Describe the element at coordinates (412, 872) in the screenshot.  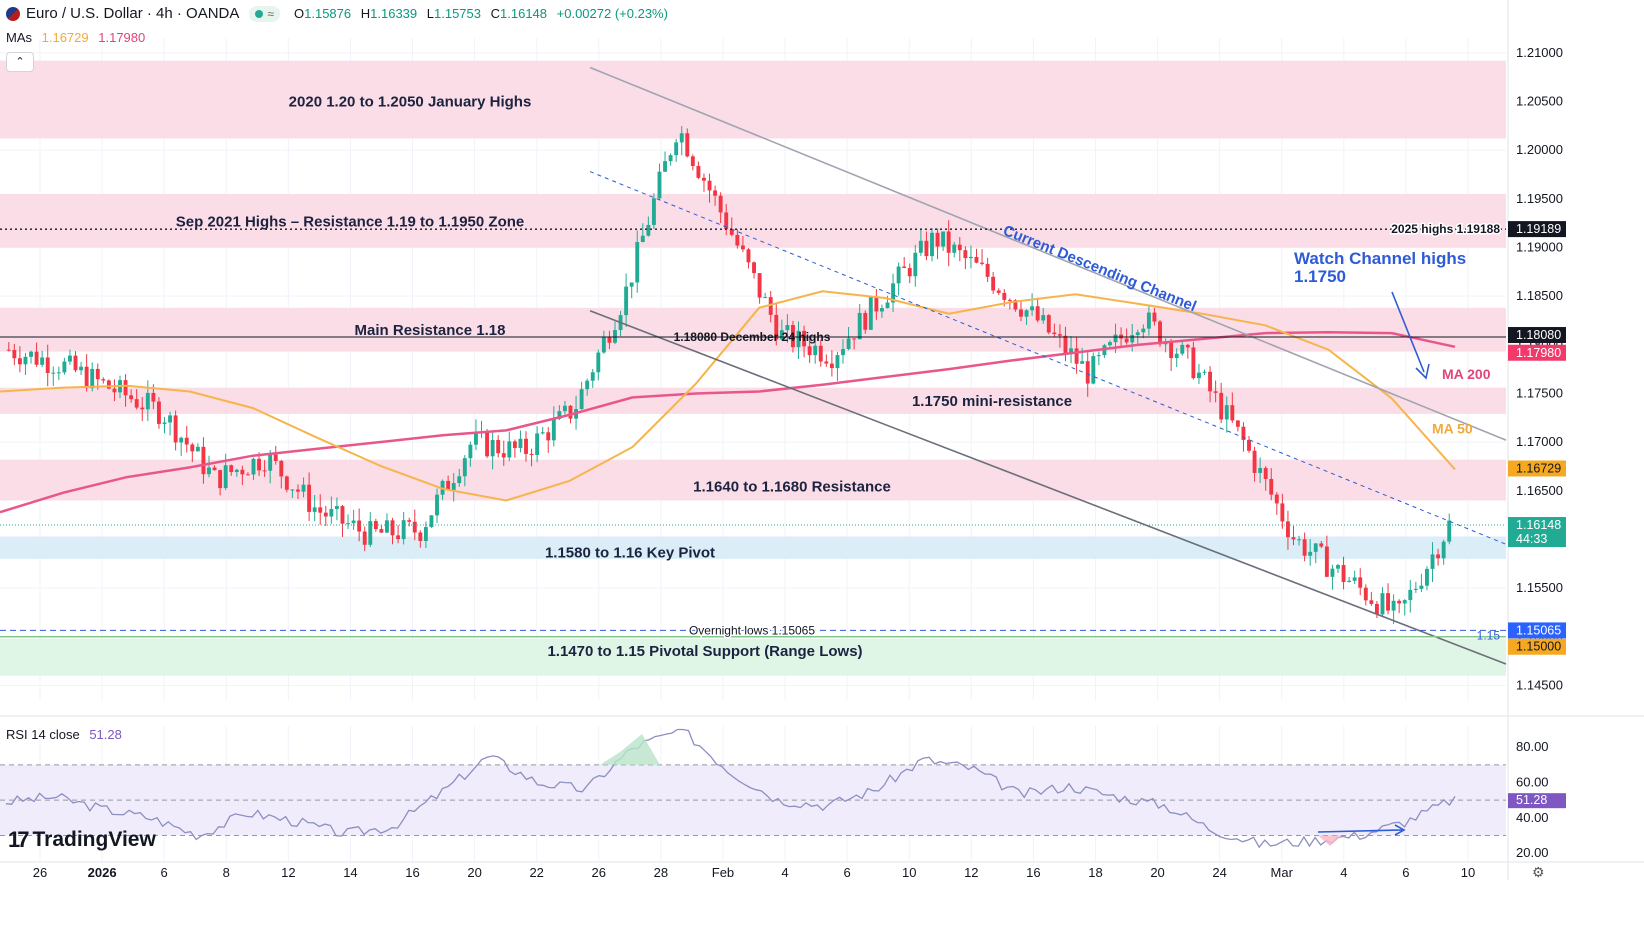
I see `time-tick-label: 16` at that location.